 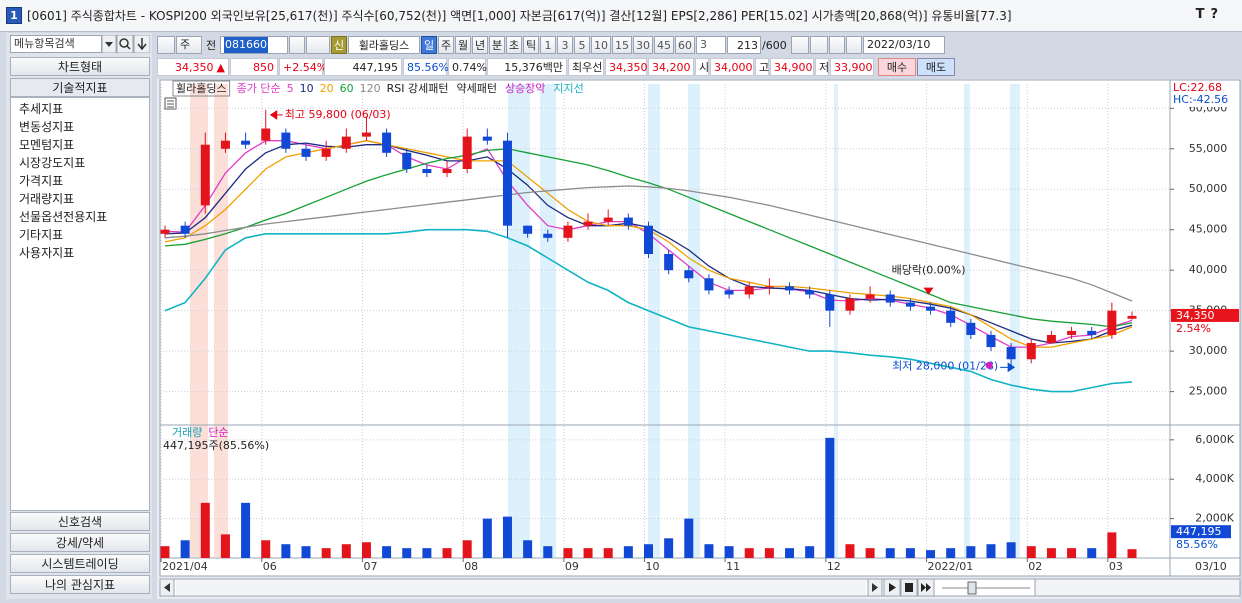 I want to click on interval-button: 45, so click(x=664, y=45).